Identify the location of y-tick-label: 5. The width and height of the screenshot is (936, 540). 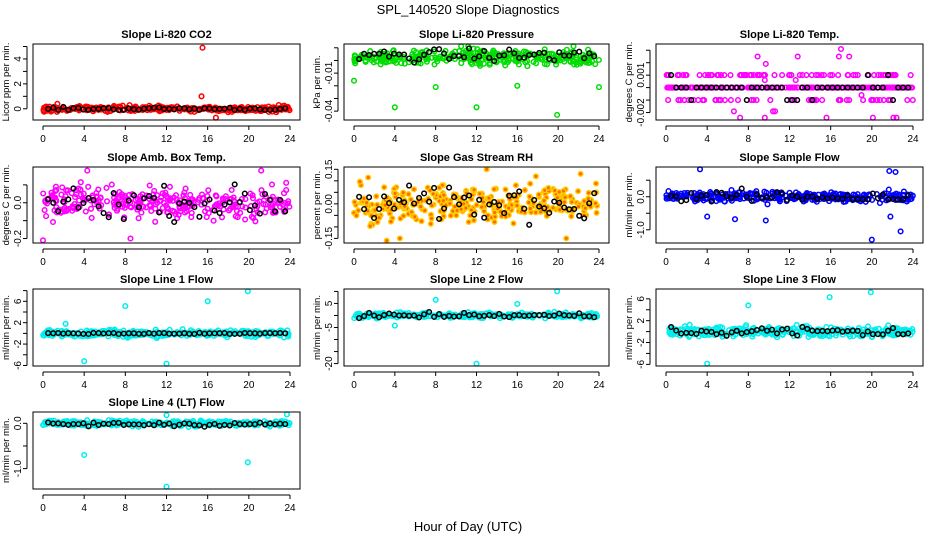
(329, 303).